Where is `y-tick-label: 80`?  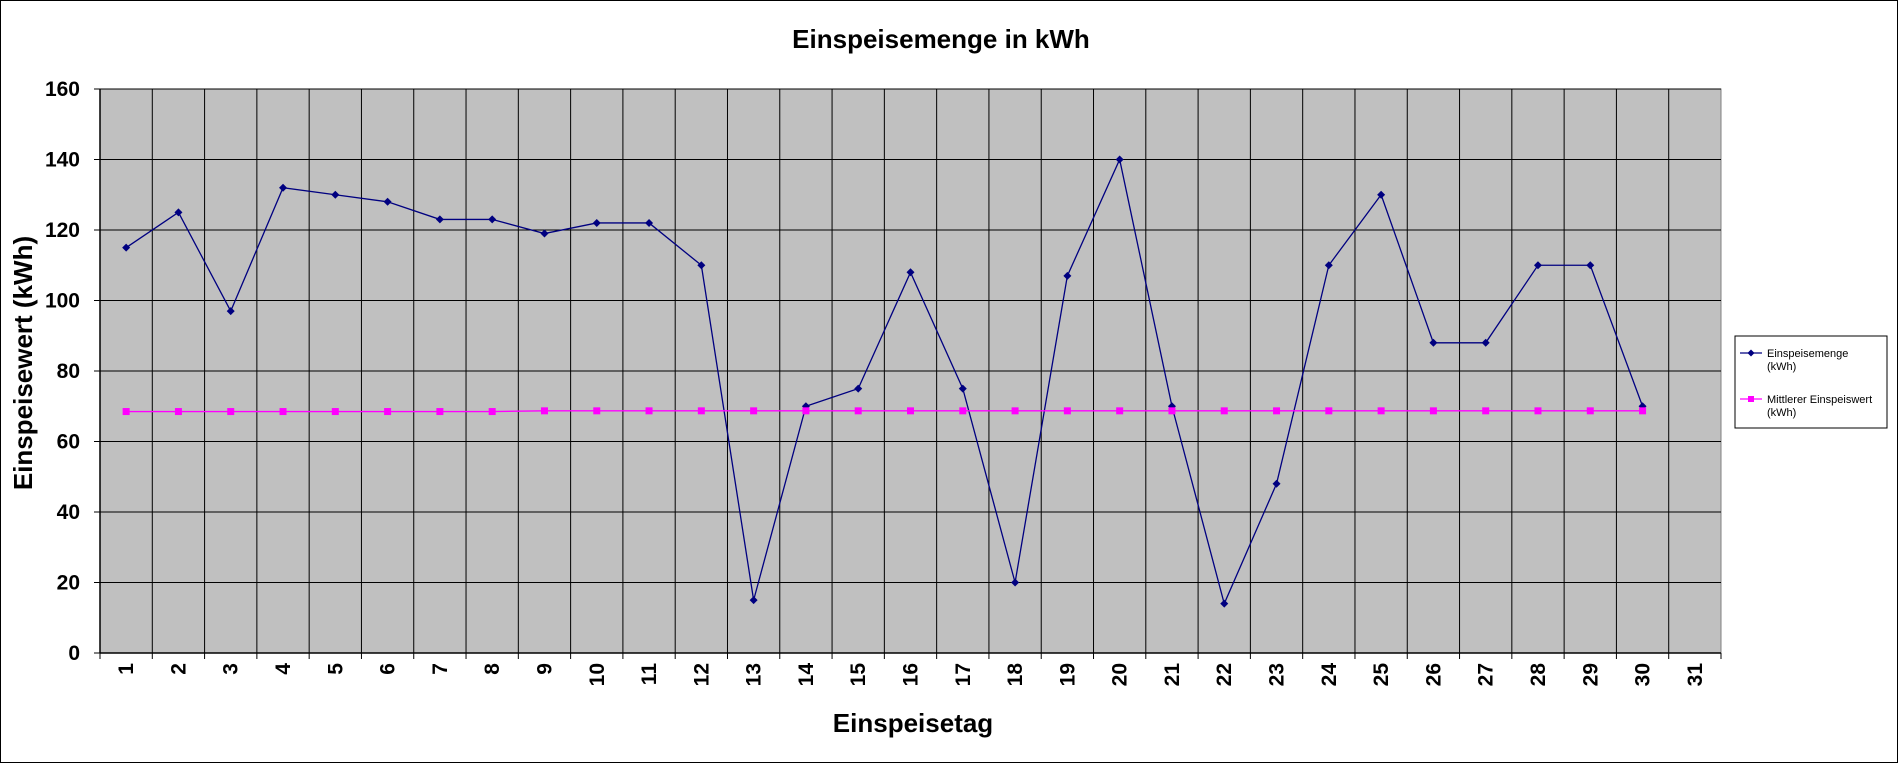 y-tick-label: 80 is located at coordinates (68, 371).